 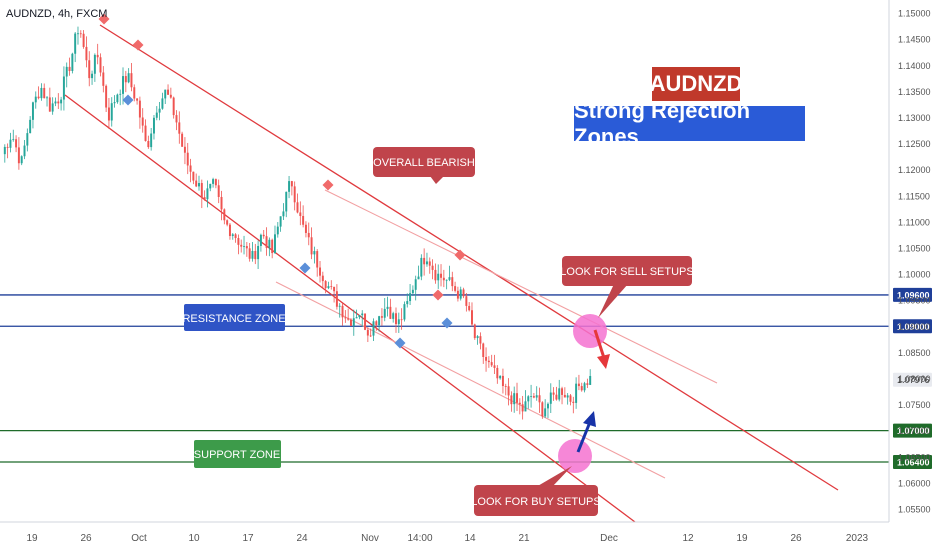 I want to click on y-tick-label: 1.07000, so click(x=914, y=431).